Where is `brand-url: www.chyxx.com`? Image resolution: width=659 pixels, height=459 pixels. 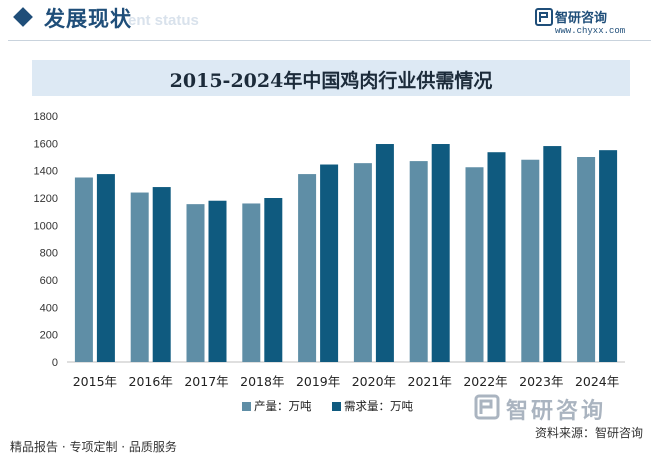
brand-url: www.chyxx.com is located at coordinates (590, 31).